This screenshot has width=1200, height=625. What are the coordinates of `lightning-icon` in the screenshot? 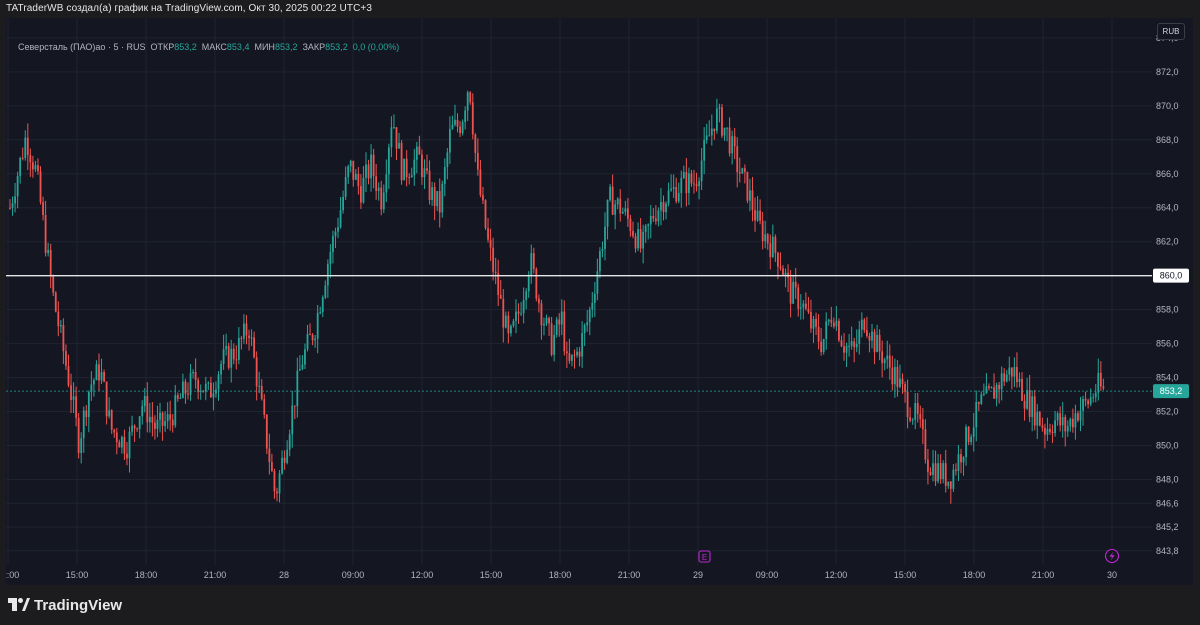 It's located at (1112, 556).